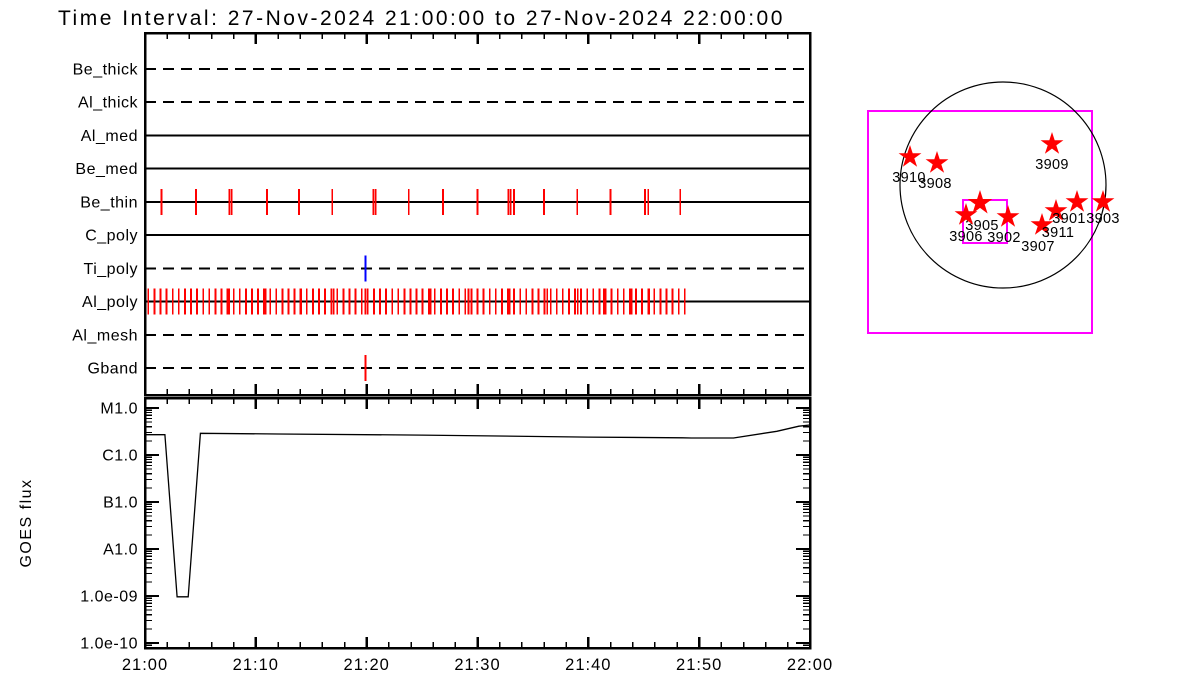 This screenshot has width=1200, height=700. I want to click on filter-row-label-Be_med: Be_med, so click(106, 169).